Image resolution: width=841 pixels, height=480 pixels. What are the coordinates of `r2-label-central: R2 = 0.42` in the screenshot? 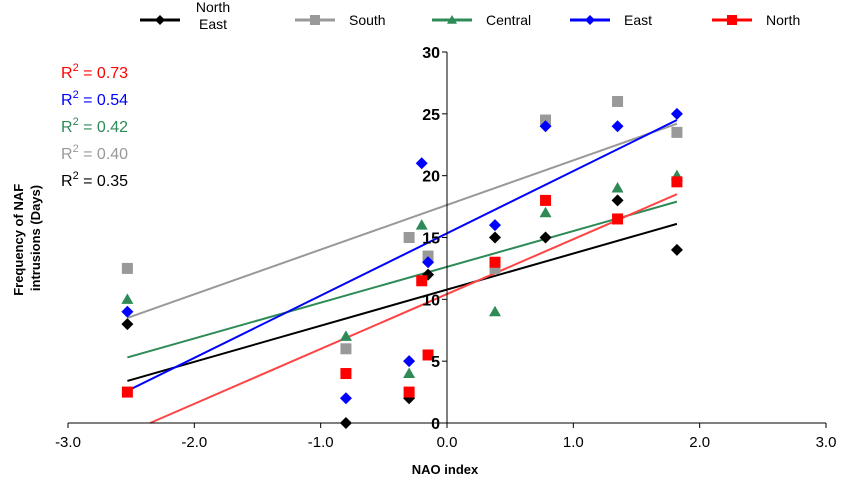 It's located at (94, 126).